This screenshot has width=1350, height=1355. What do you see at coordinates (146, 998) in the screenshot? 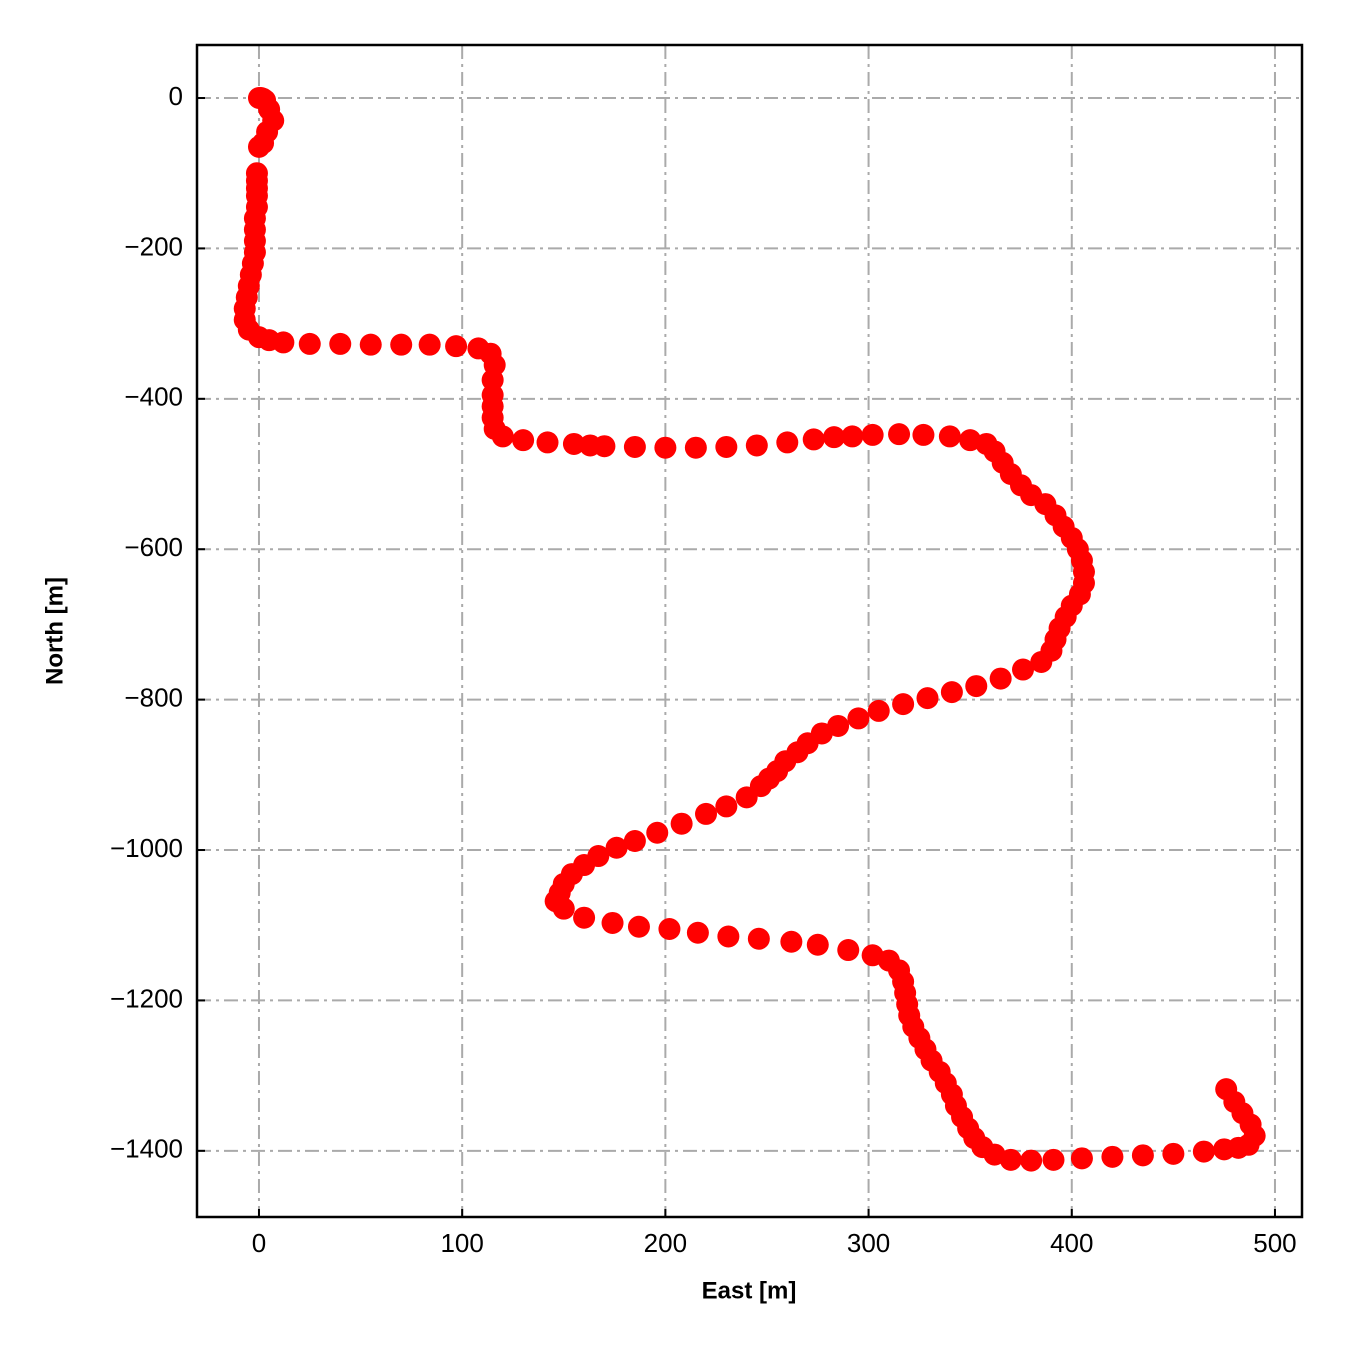
I see `y-tick-label: −1200` at bounding box center [146, 998].